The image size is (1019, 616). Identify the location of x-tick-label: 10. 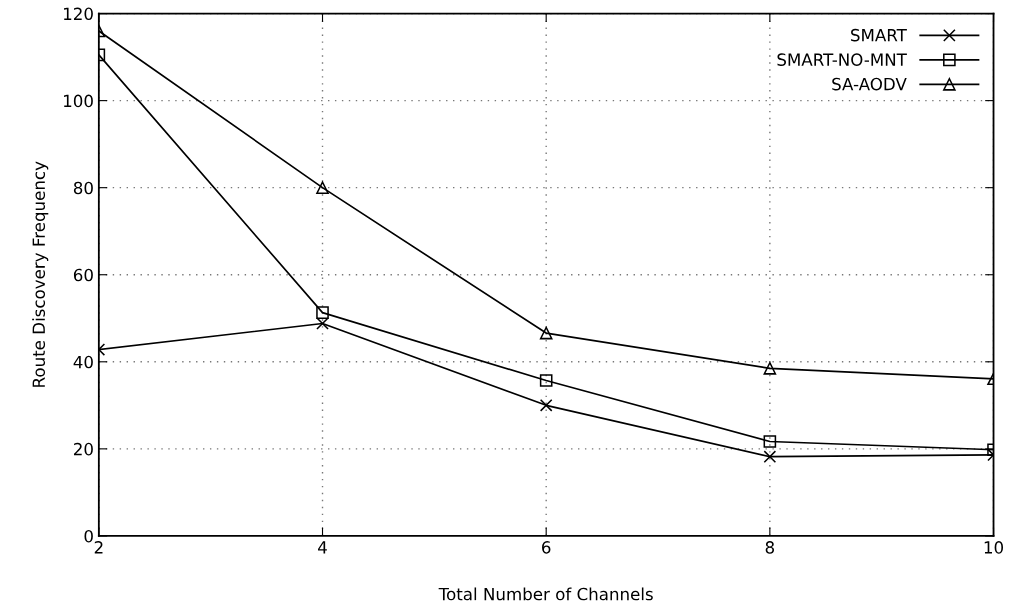
(994, 547).